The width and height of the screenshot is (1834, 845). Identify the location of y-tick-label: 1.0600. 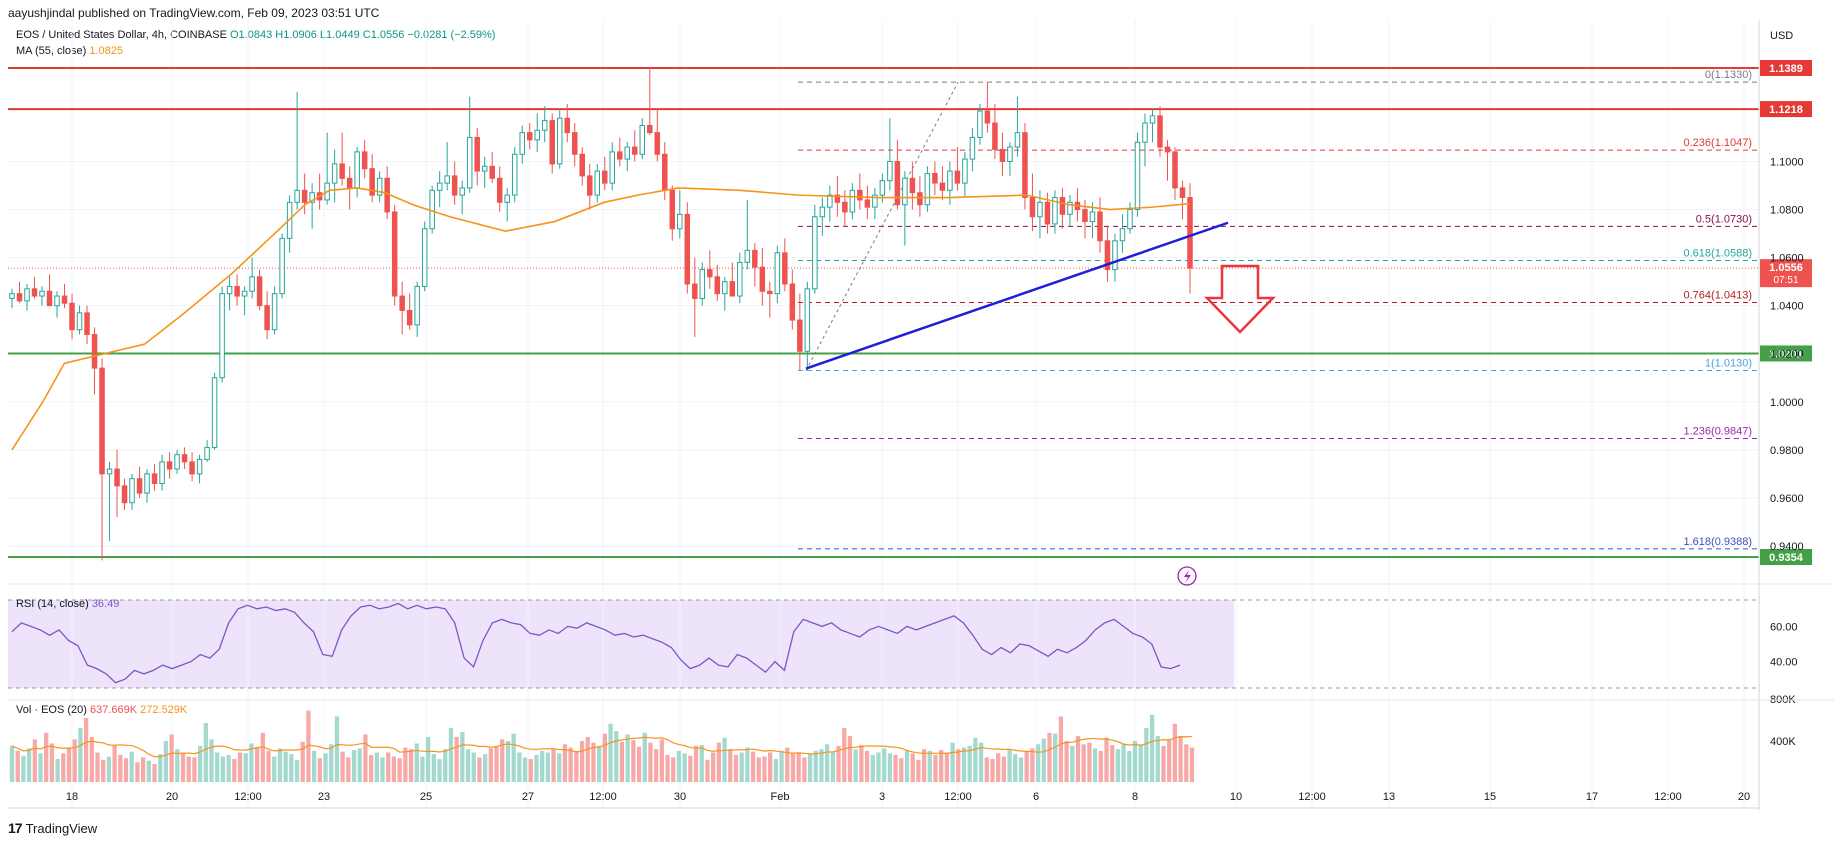
(1787, 259).